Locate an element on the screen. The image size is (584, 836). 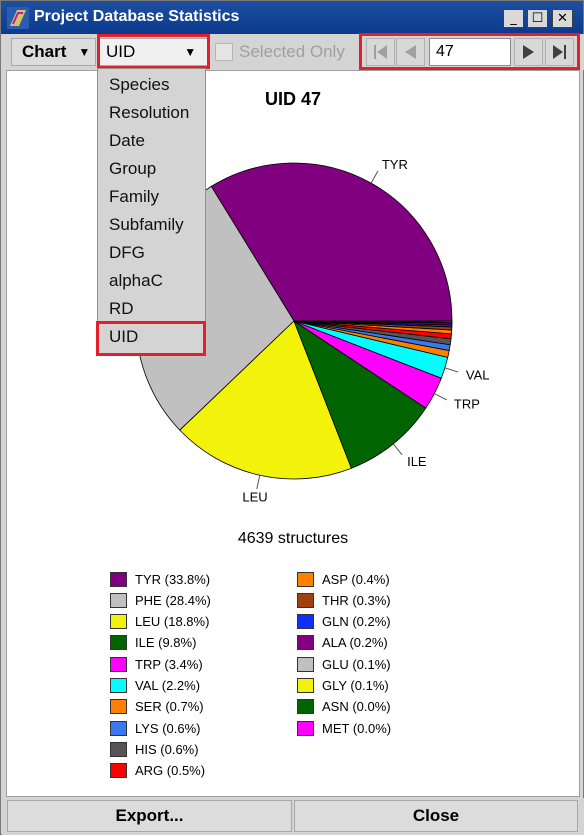
selected-only-label: Selected Only is located at coordinates (292, 51).